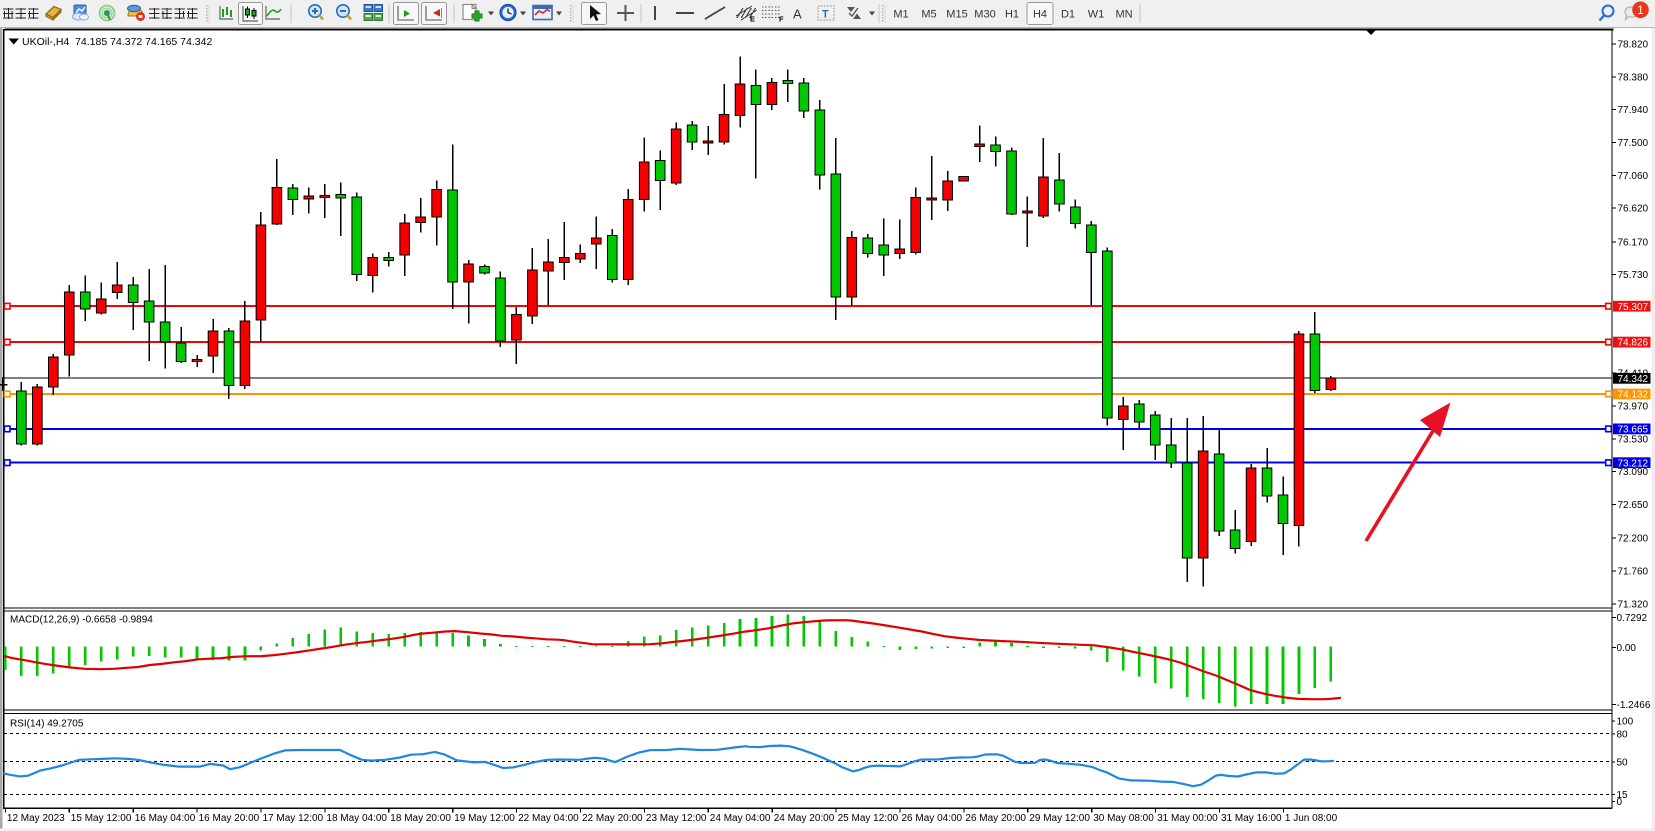 The height and width of the screenshot is (831, 1655). I want to click on svg-text: 73.665, so click(1633, 430).